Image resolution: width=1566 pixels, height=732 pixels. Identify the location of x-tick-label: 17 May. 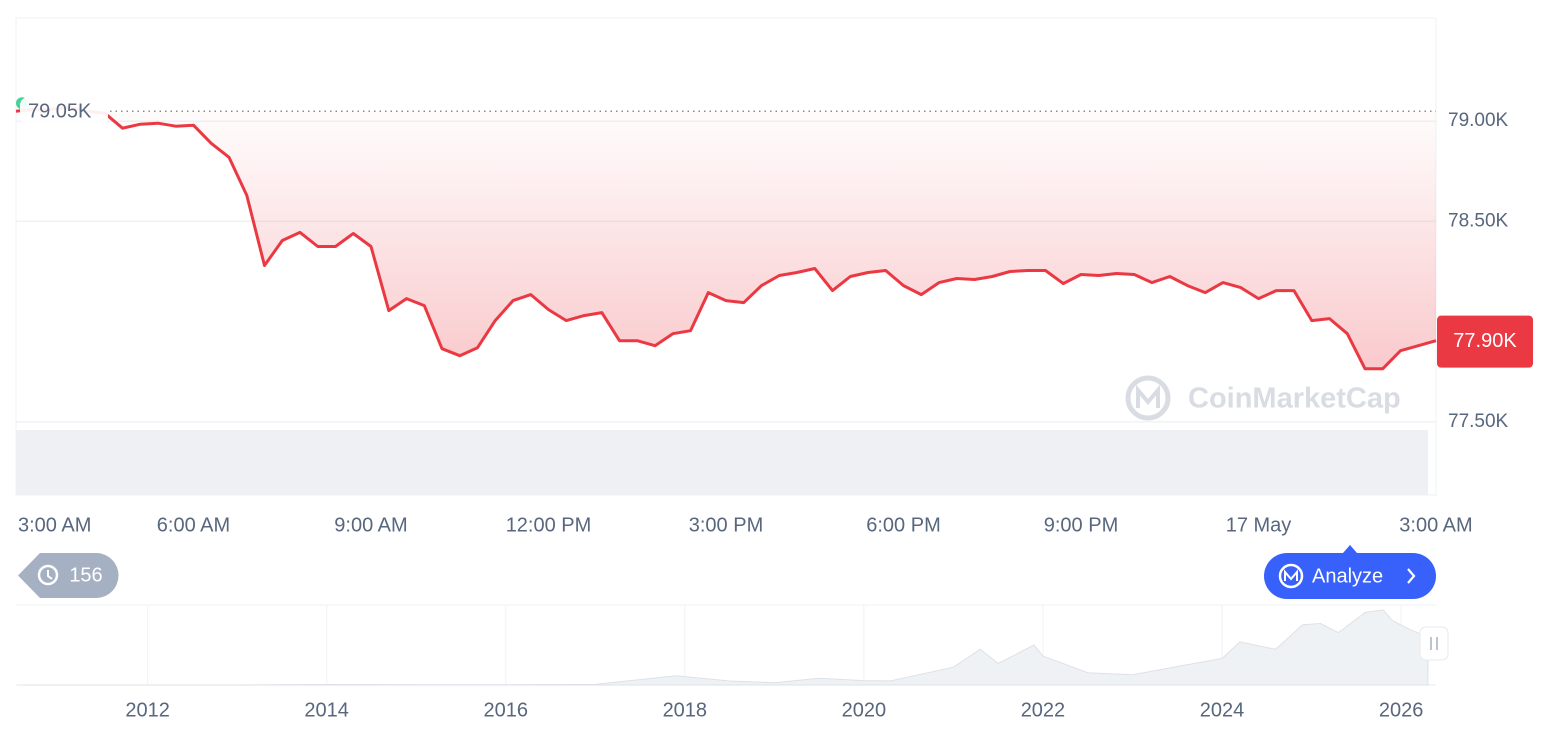
(1259, 525).